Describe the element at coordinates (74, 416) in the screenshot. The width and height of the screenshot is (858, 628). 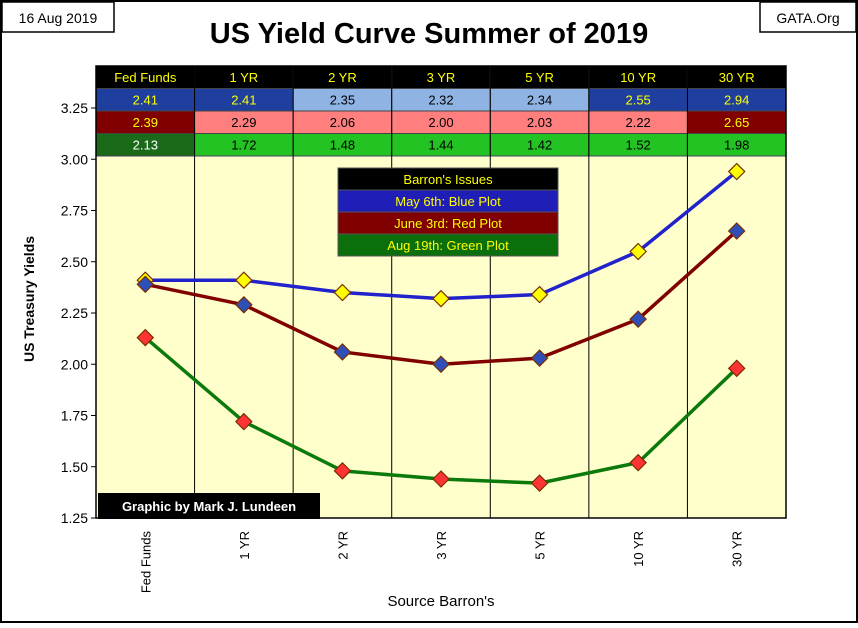
I see `y-tick-label: 1.75` at that location.